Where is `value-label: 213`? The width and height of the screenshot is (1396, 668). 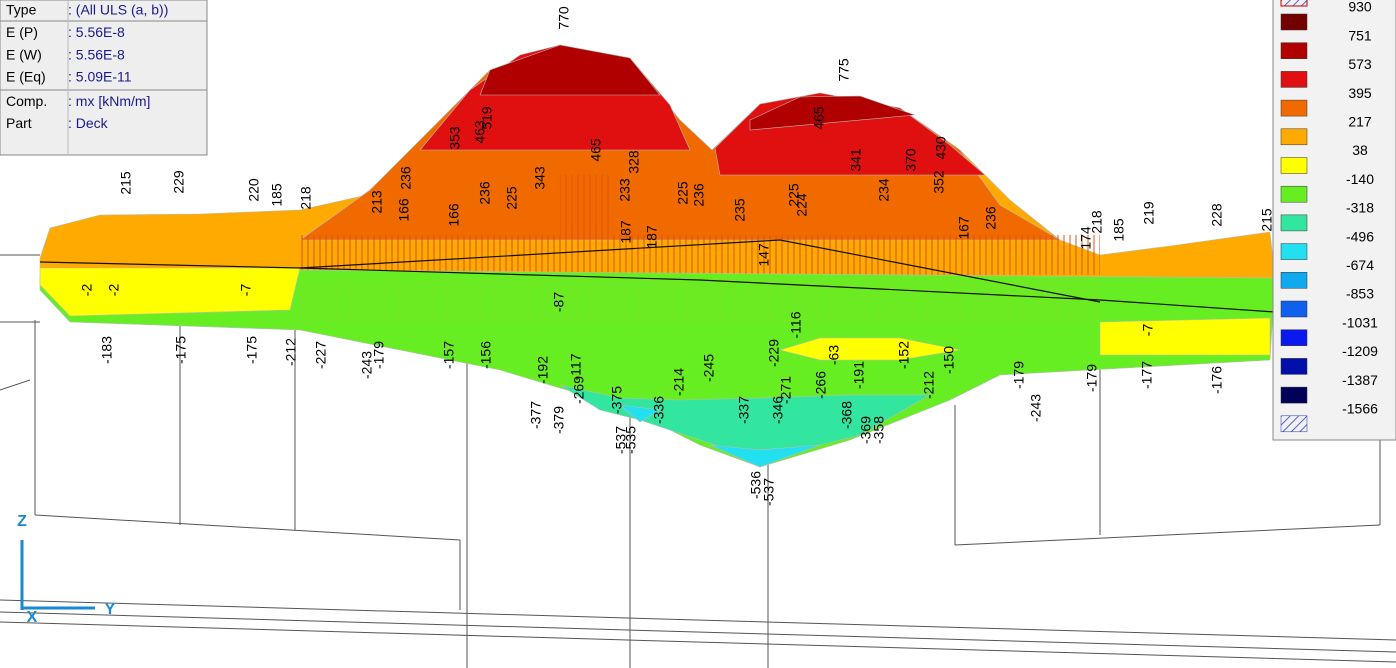 value-label: 213 is located at coordinates (377, 202).